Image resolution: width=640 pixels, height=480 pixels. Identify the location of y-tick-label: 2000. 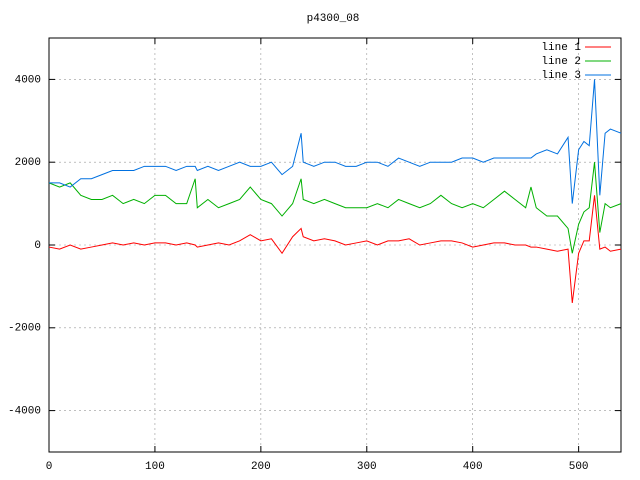
(28, 163).